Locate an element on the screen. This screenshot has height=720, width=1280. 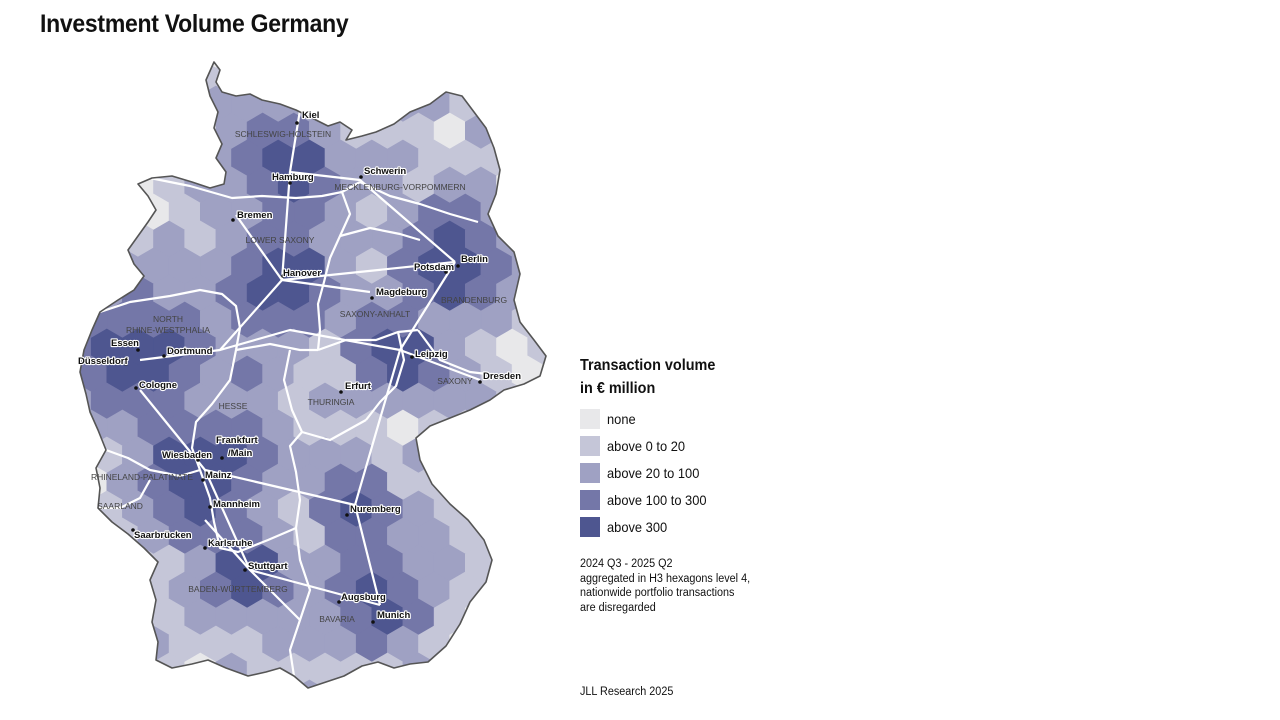
city-label-mainz: Mainz is located at coordinates (218, 475).